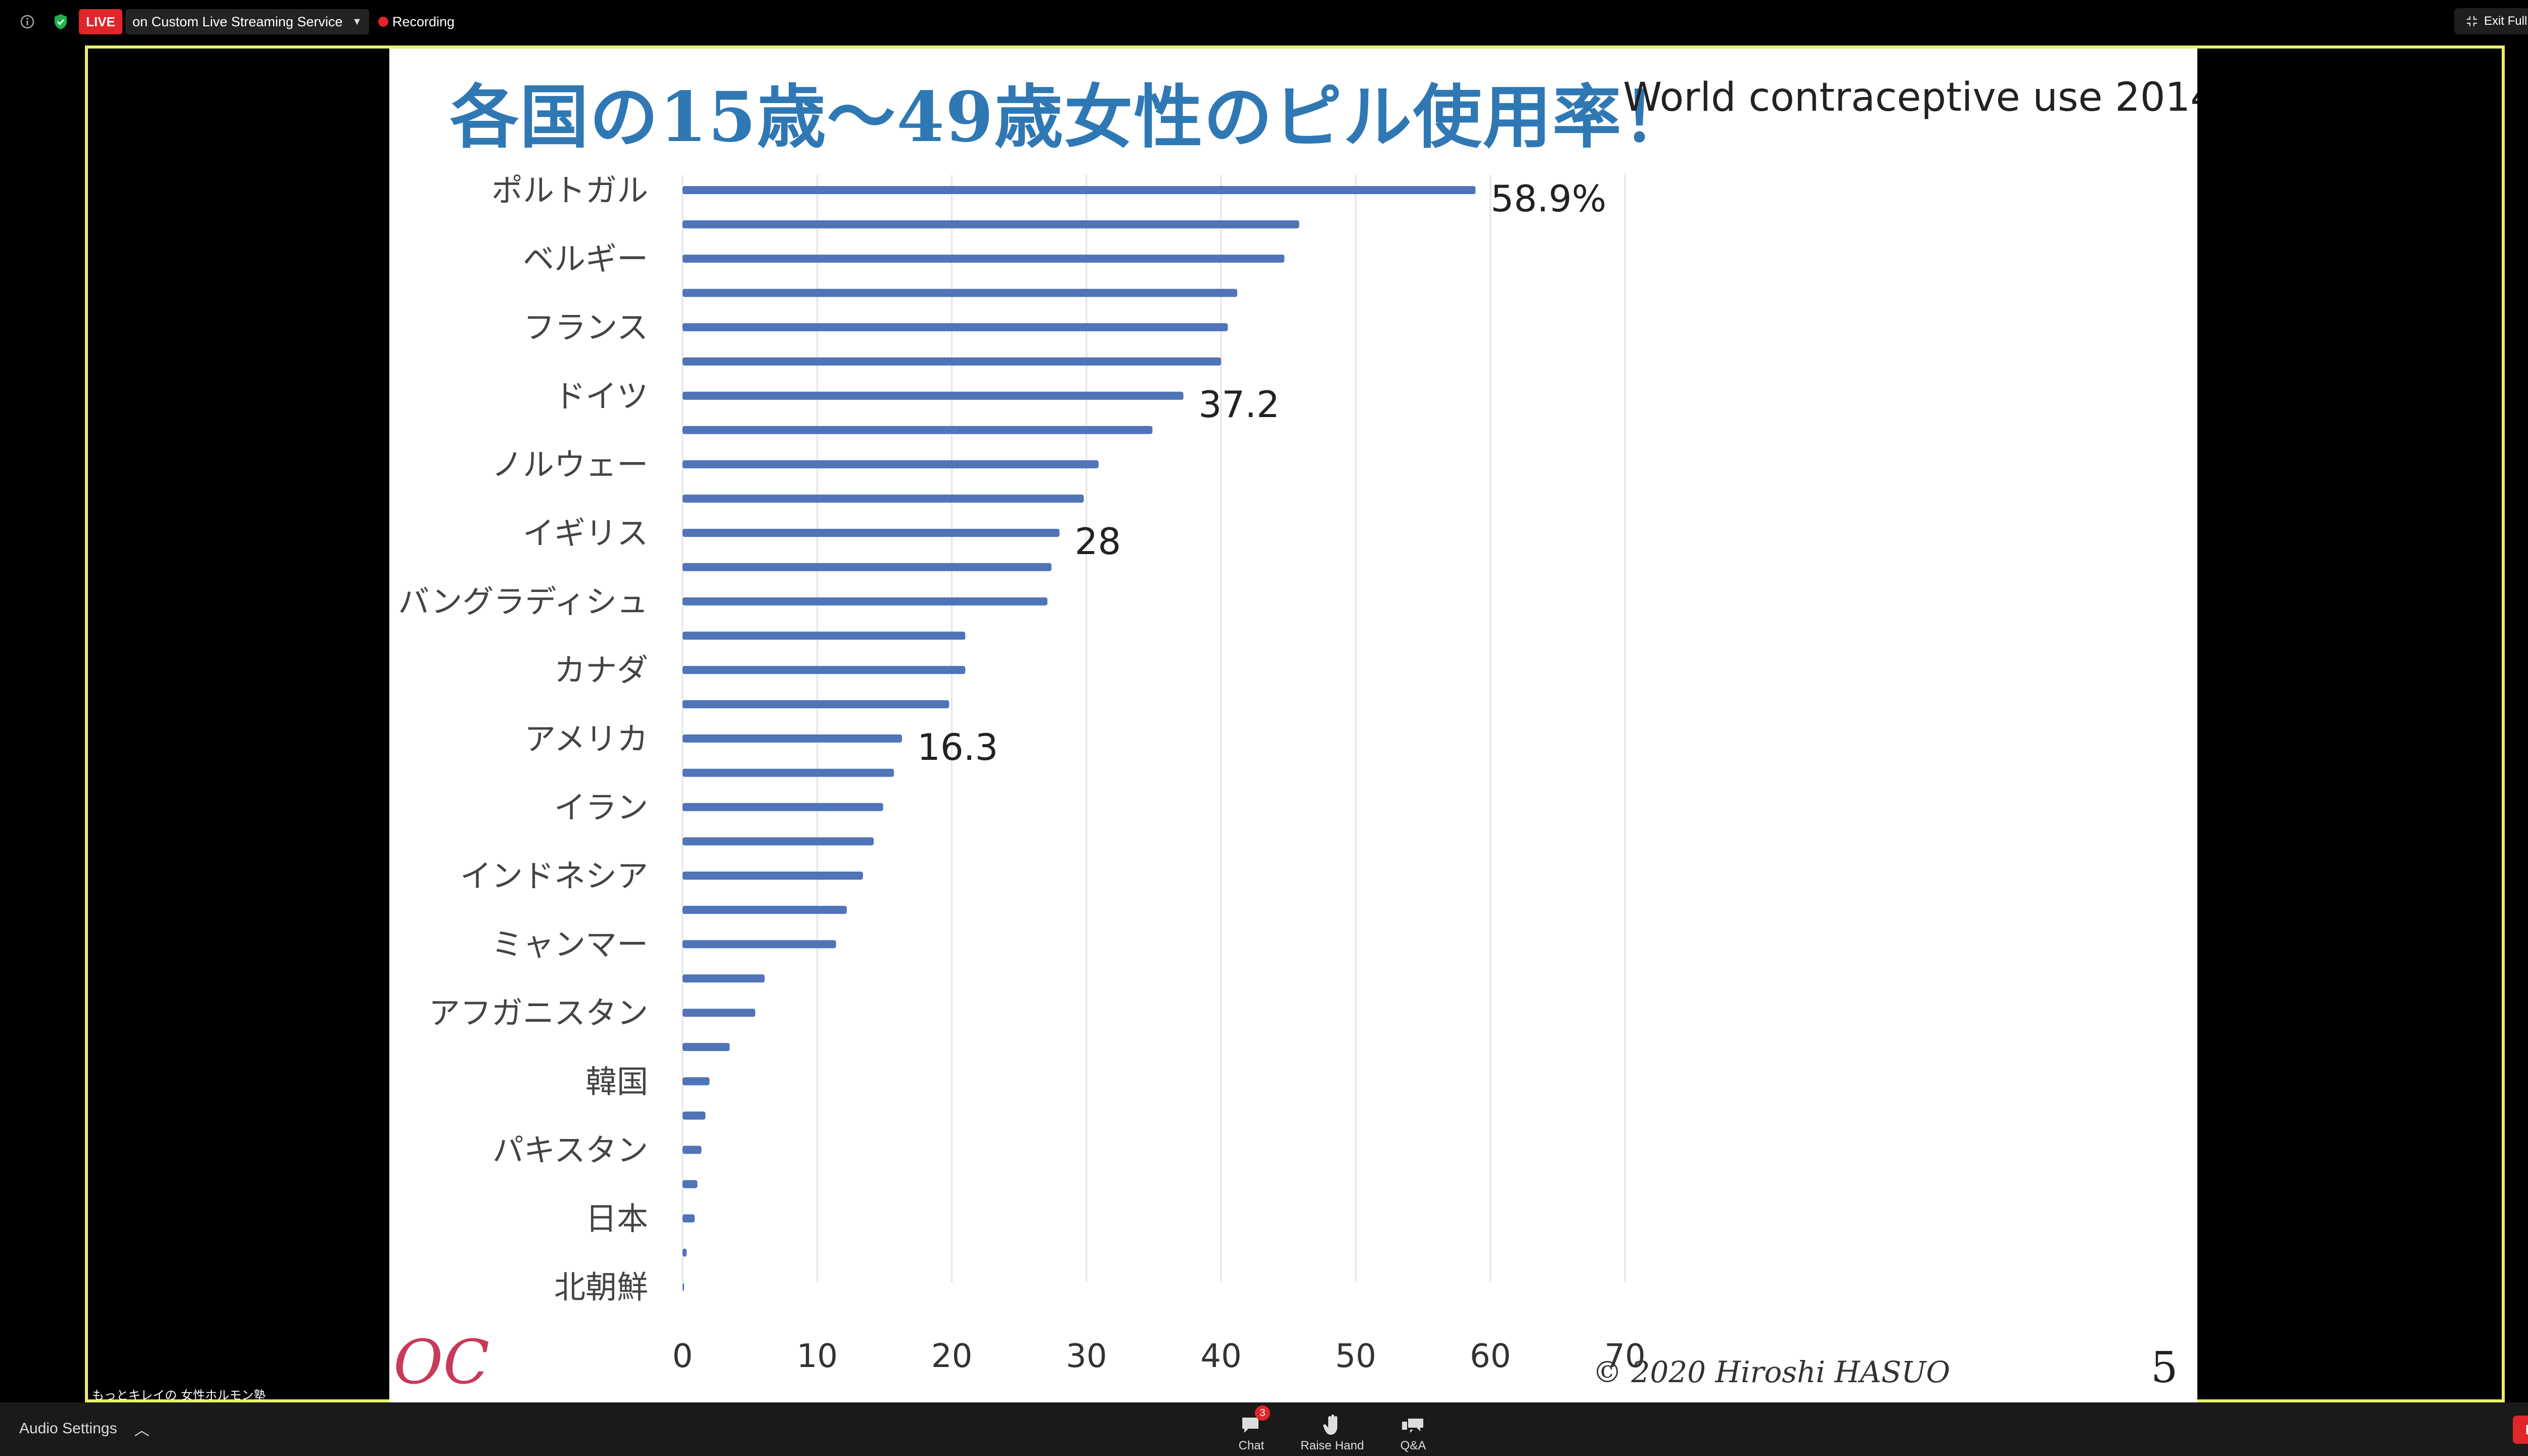  Describe the element at coordinates (1252, 1445) in the screenshot. I see `chat-label: Chat` at that location.